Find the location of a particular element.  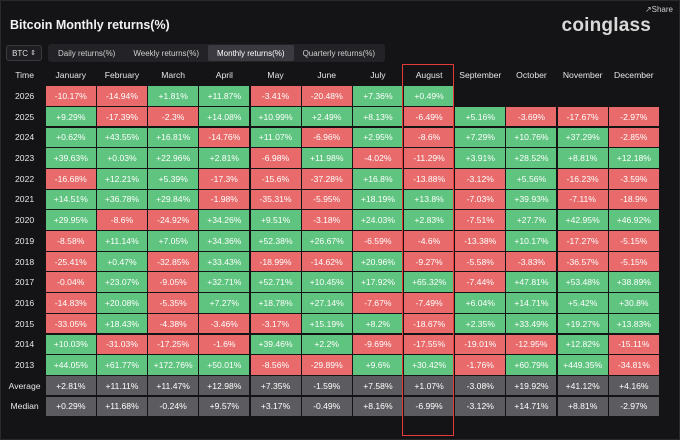

return-cell: -3.69% is located at coordinates (531, 116).